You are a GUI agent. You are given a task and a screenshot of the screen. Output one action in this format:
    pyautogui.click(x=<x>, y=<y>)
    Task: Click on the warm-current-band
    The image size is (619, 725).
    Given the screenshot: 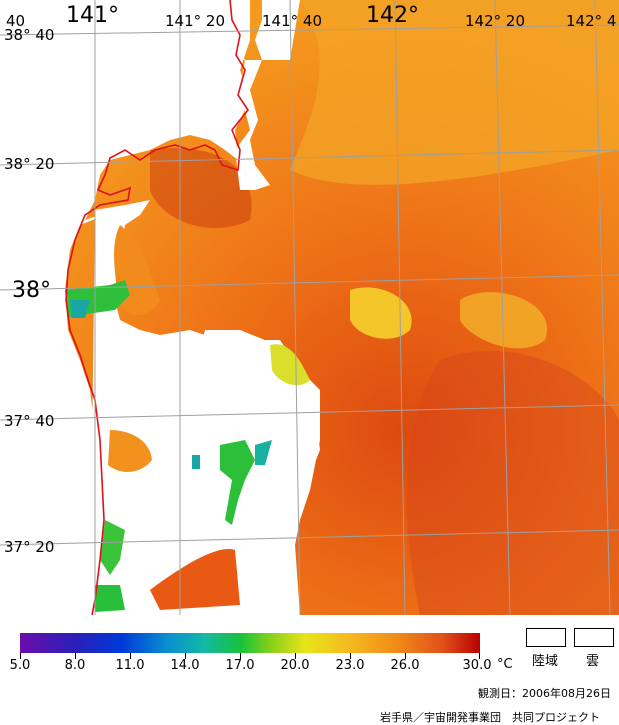 What is the action you would take?
    pyautogui.click(x=454, y=92)
    